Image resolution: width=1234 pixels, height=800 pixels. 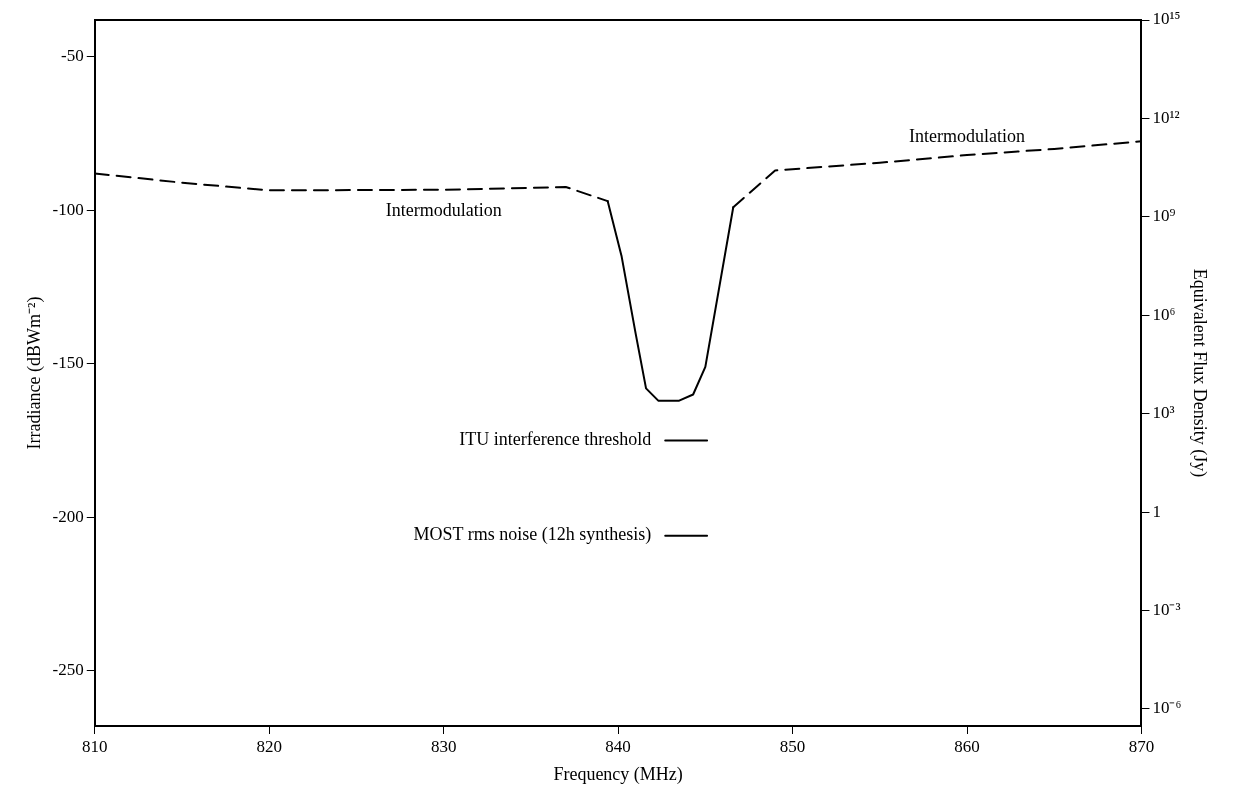 What do you see at coordinates (618, 774) in the screenshot?
I see `x-axis-title: Frequency (MHz)` at bounding box center [618, 774].